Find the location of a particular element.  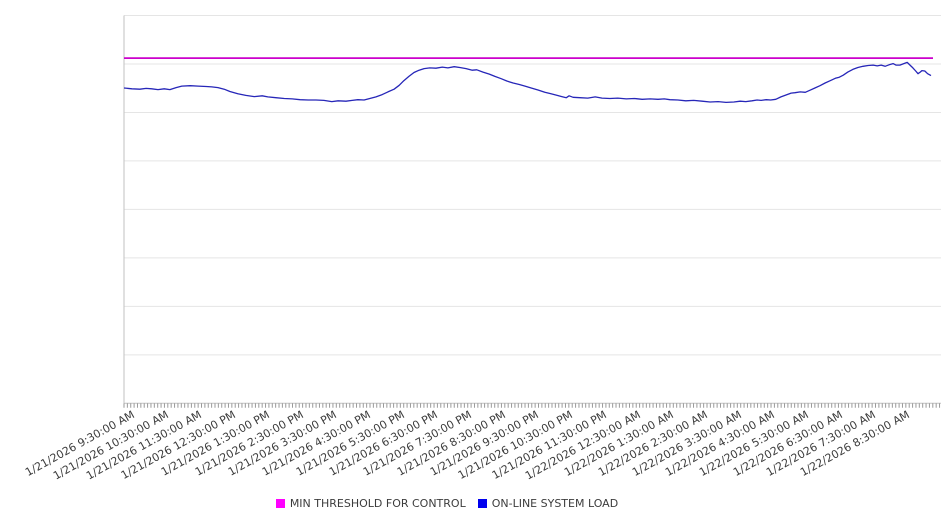

legend-label-load: ON-LINE SYSTEM LOAD is located at coordinates (555, 503).